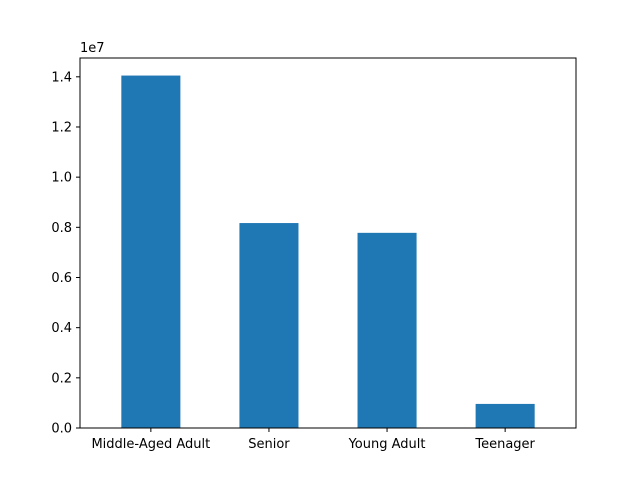 This screenshot has height=480, width=640. I want to click on y-axis-offset-label: 1e7, so click(92, 48).